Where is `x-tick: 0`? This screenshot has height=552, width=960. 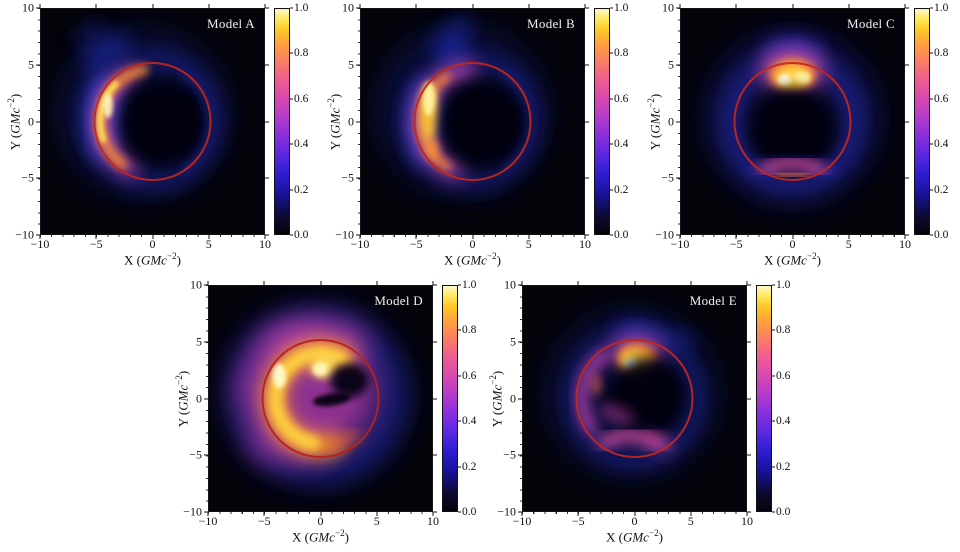
x-tick: 0 is located at coordinates (472, 244).